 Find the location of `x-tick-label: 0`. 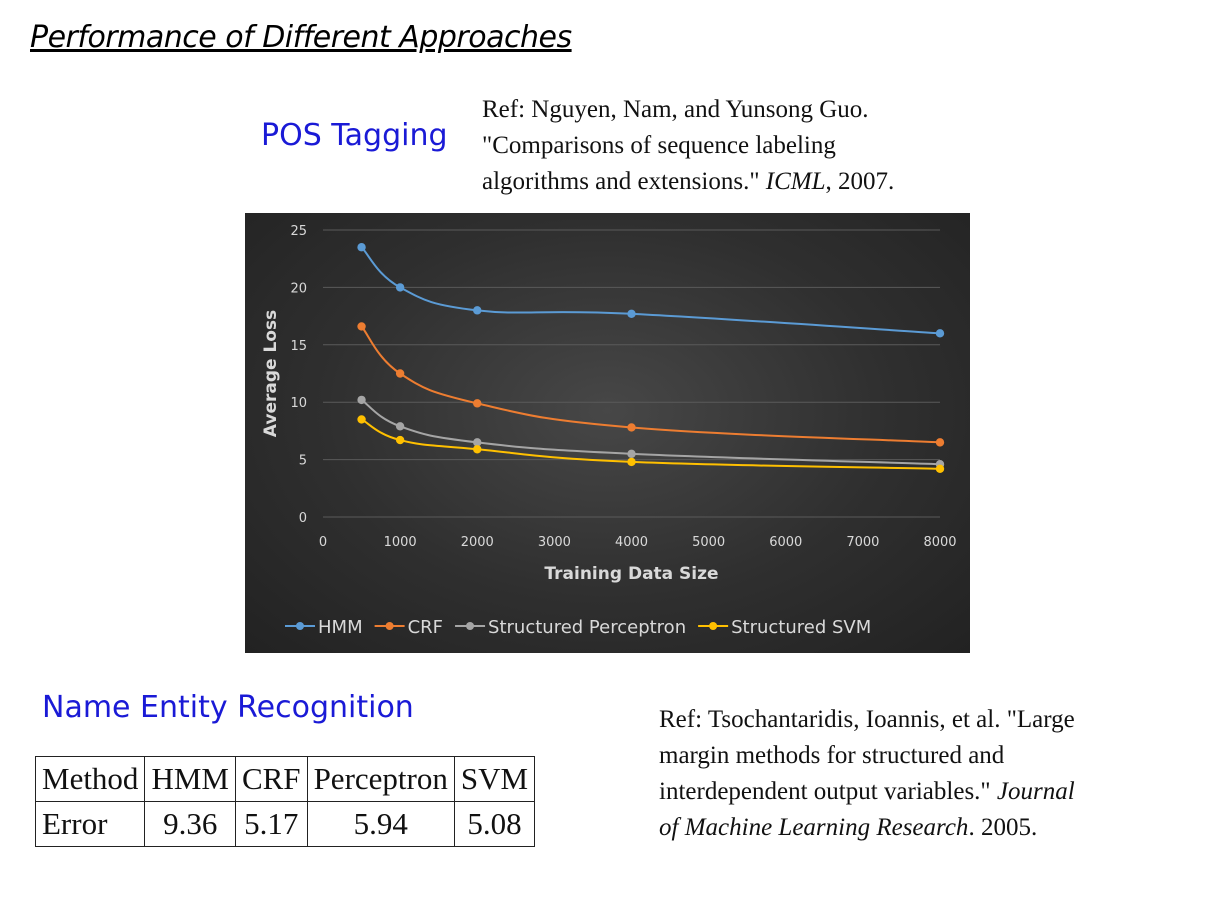

x-tick-label: 0 is located at coordinates (323, 542).